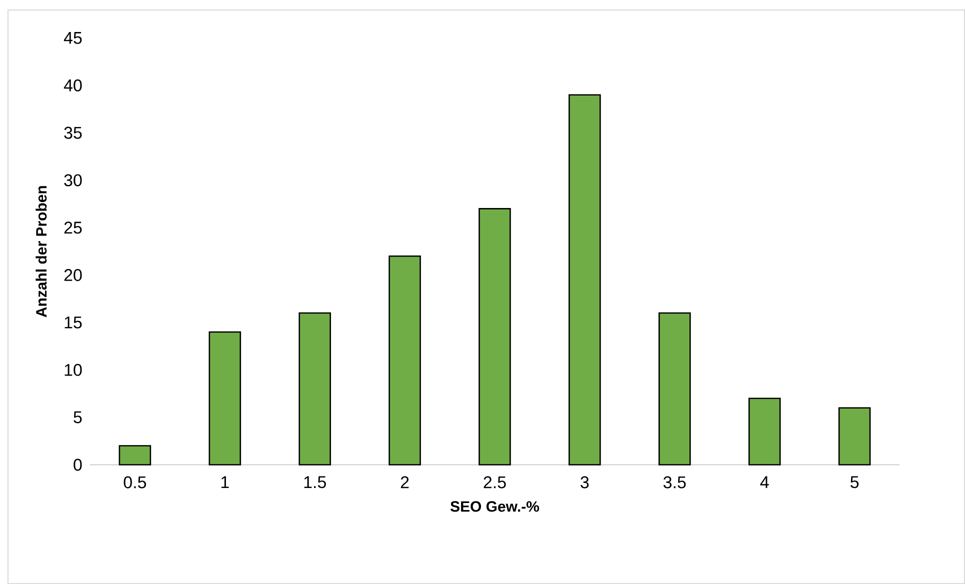 This screenshot has width=965, height=584. I want to click on x-tick-label: 4, so click(764, 482).